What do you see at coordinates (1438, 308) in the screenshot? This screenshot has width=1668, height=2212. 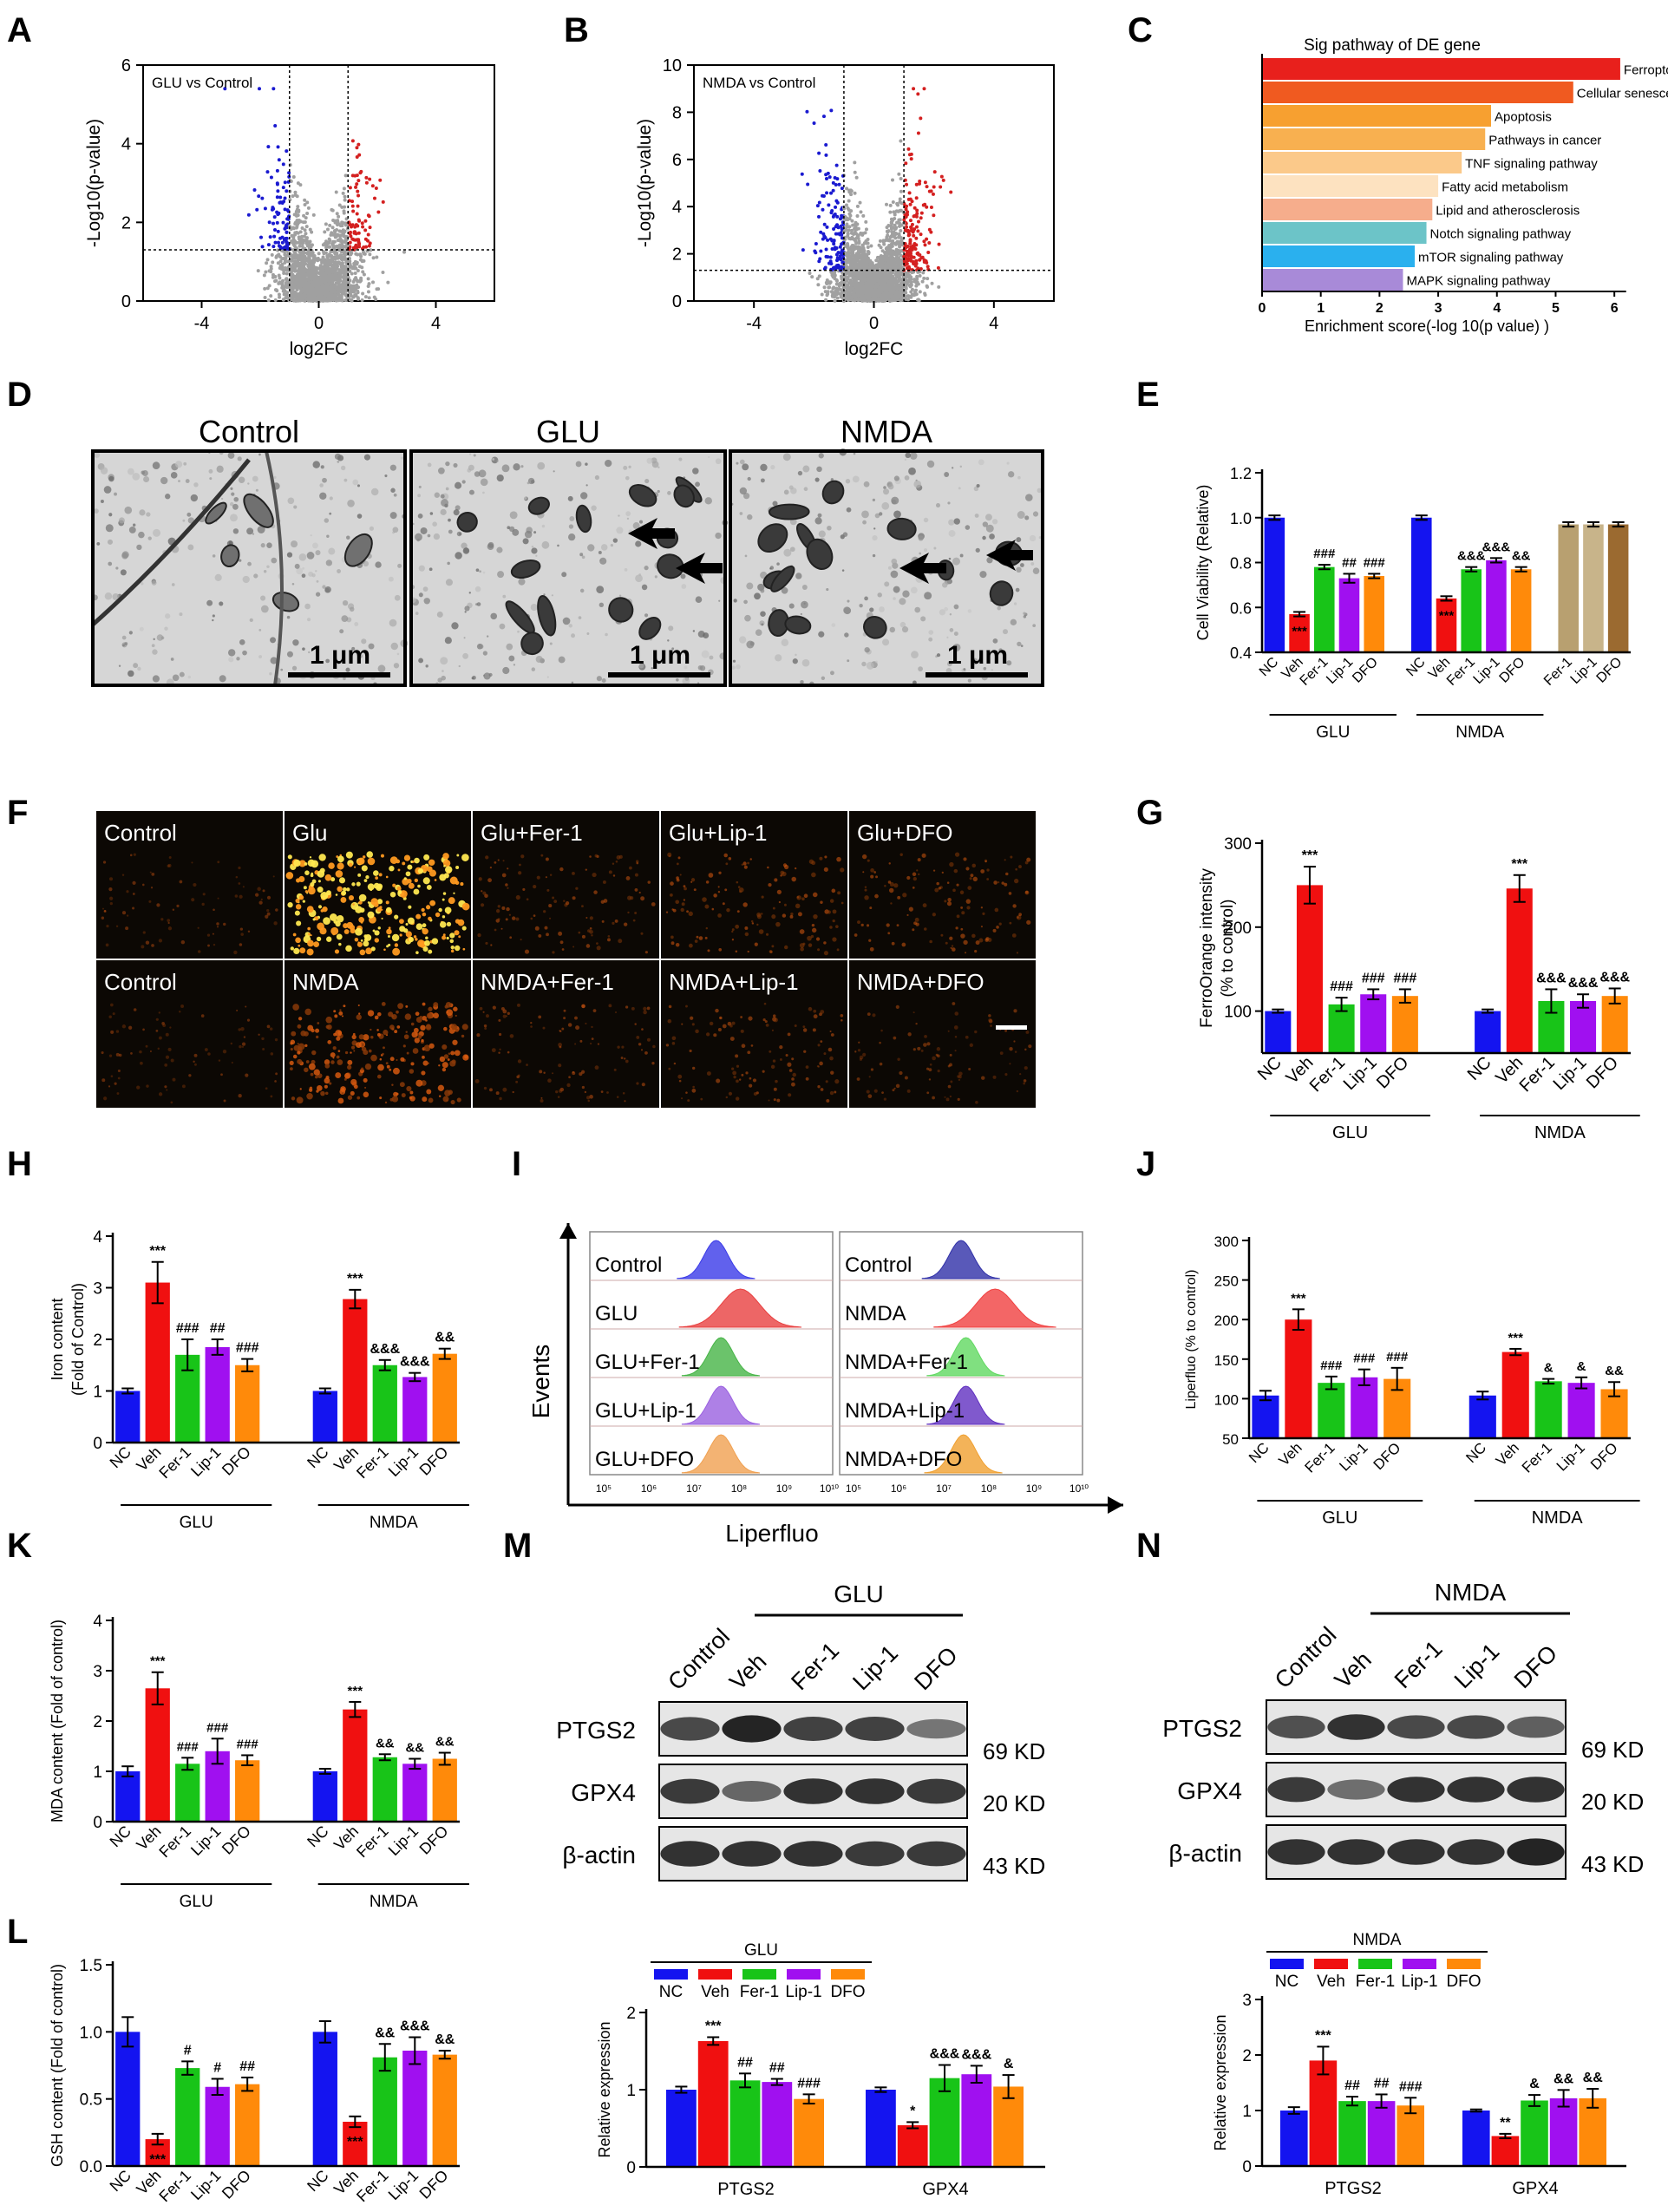 I see `x-tick-label: 3` at bounding box center [1438, 308].